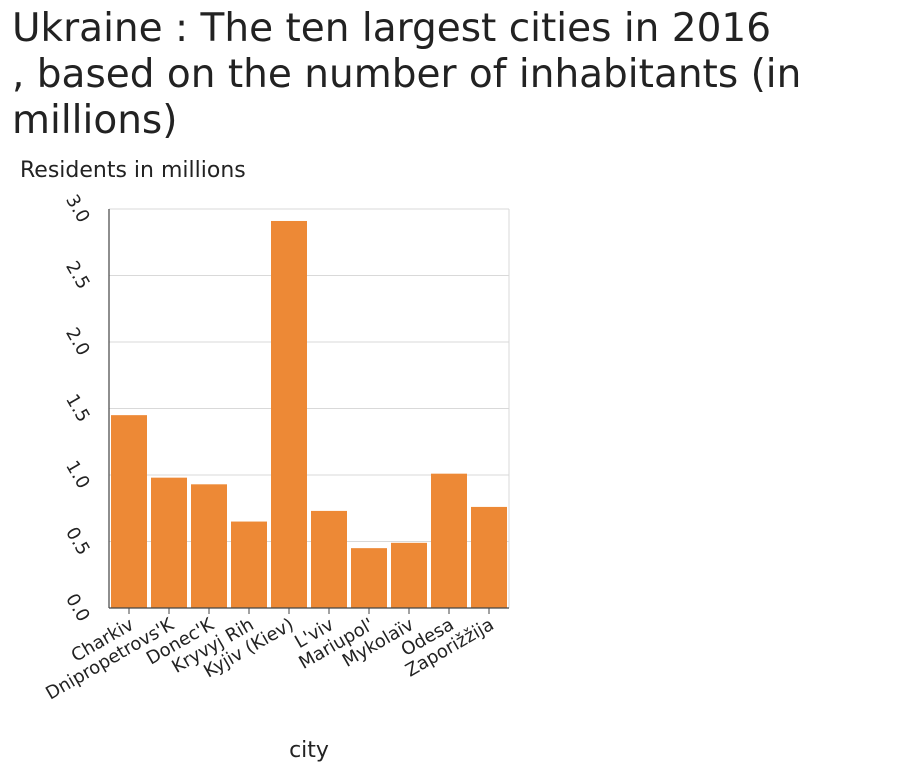  What do you see at coordinates (77, 275) in the screenshot?
I see `y-tick-label: 2.5` at bounding box center [77, 275].